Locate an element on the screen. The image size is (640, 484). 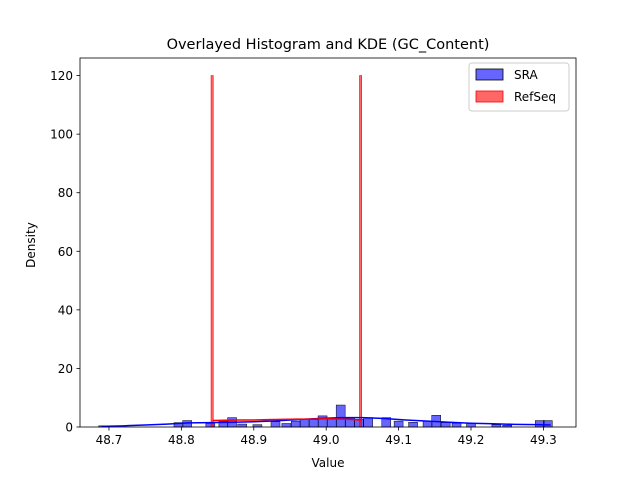
y-tick-label-1: 20 is located at coordinates (65, 369).